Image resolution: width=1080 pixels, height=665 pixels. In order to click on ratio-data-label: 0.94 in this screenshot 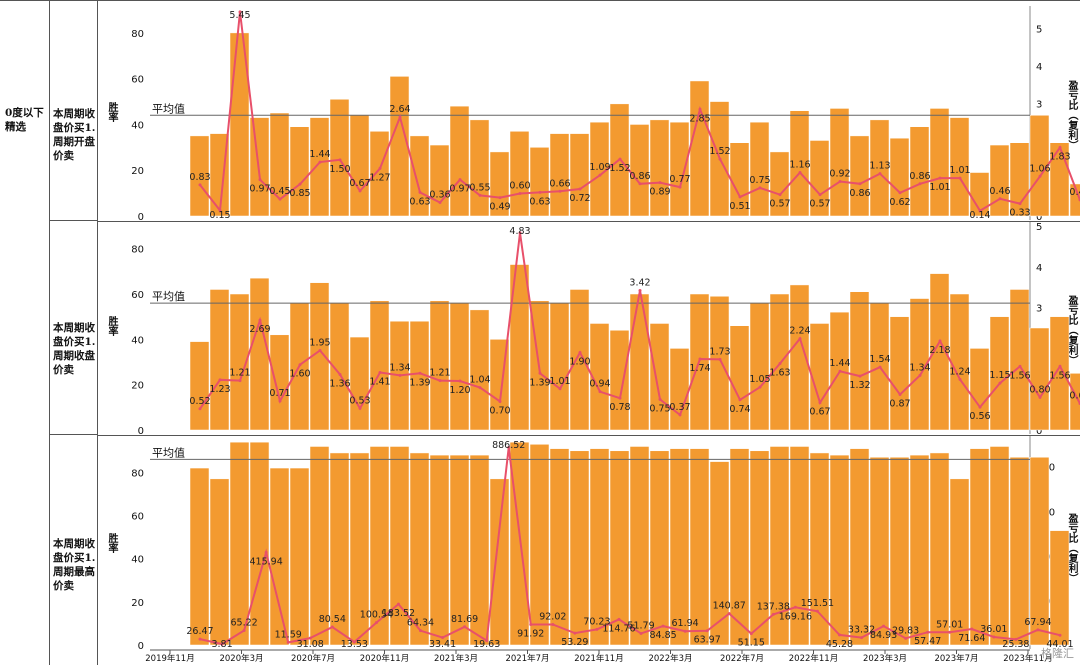, I will do `click(599, 384)`.